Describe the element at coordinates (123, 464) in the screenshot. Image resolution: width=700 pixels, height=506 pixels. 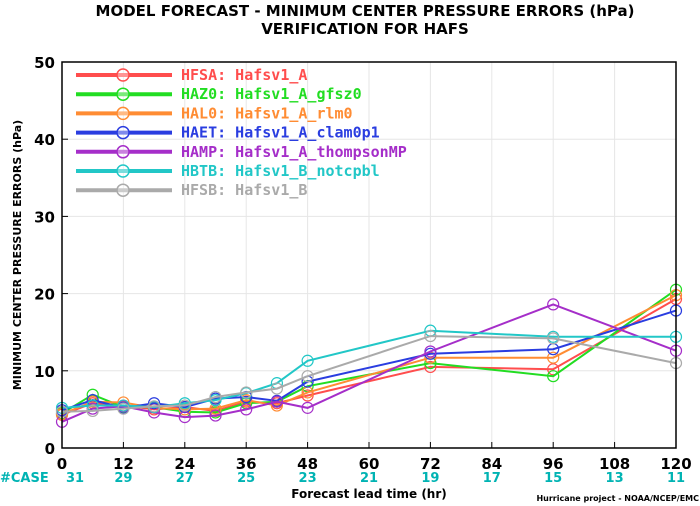
I see `x-tick-label: 12` at that location.